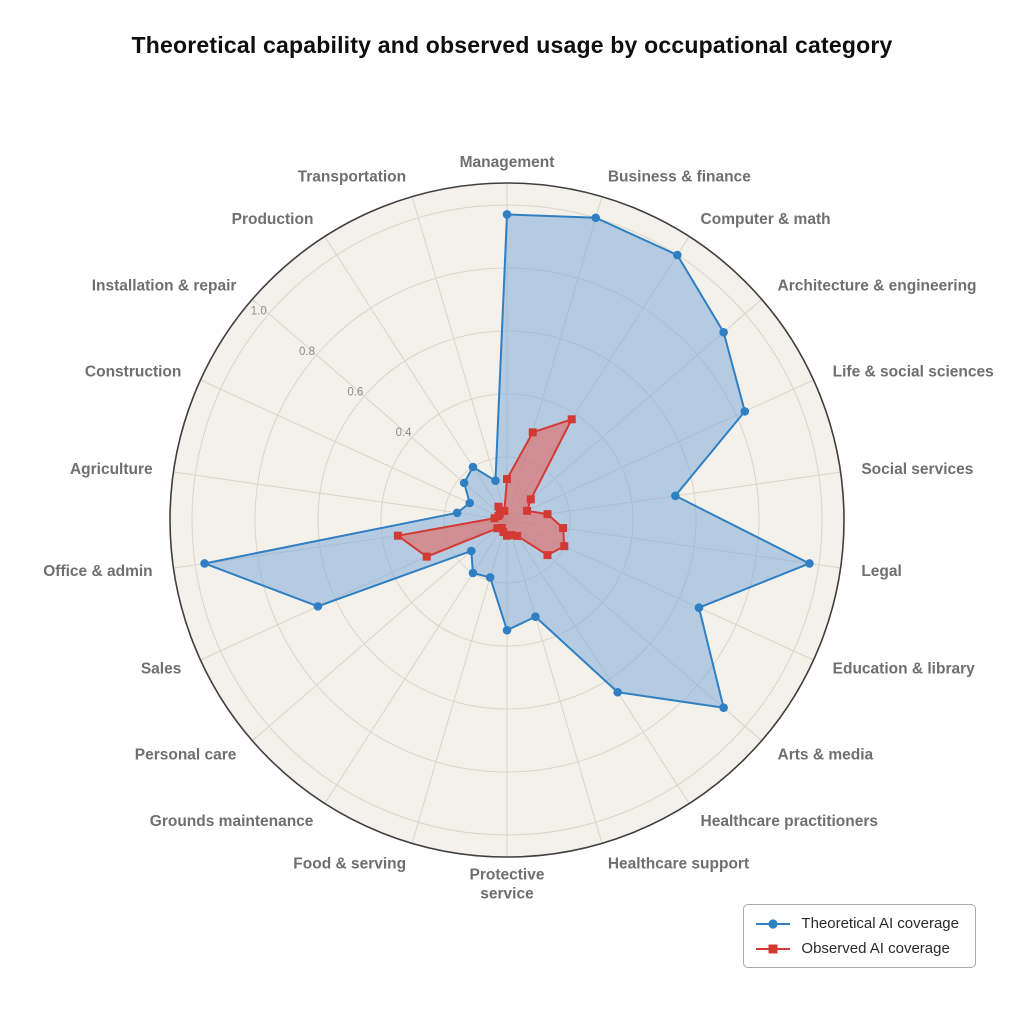  I want to click on category-label: Architecture & engineering, so click(877, 285).